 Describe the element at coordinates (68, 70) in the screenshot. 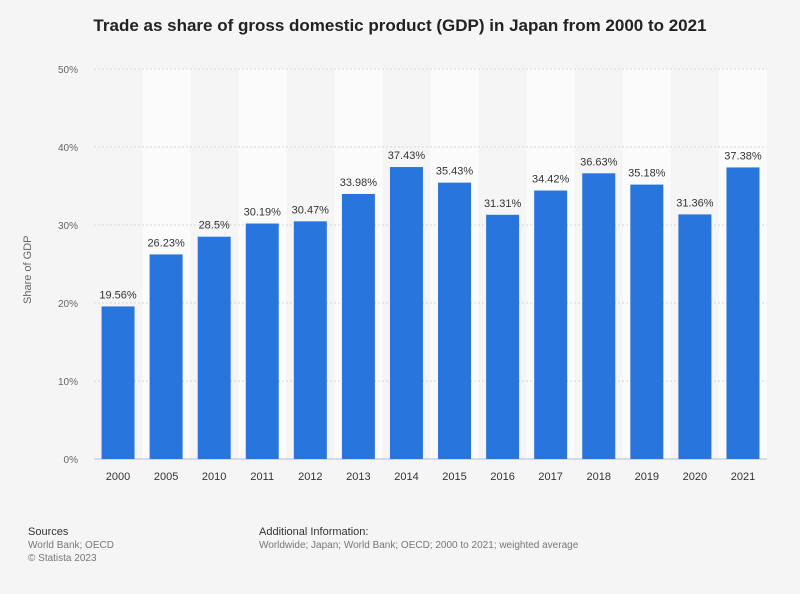

I see `y-tick-label: 50%` at that location.